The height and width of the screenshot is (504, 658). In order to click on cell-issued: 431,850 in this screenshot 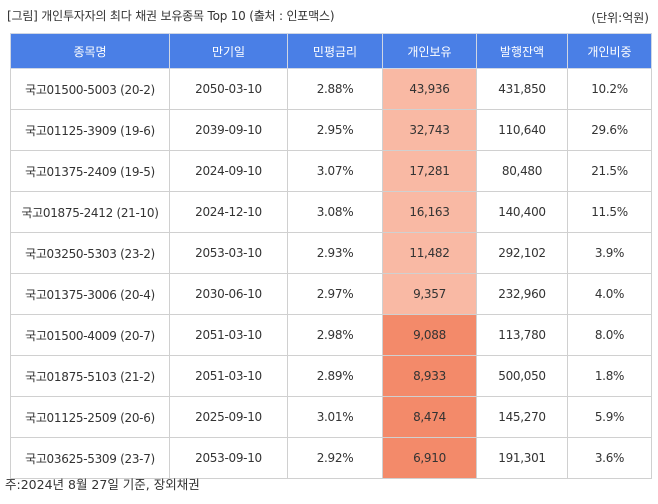, I will do `click(522, 89)`.